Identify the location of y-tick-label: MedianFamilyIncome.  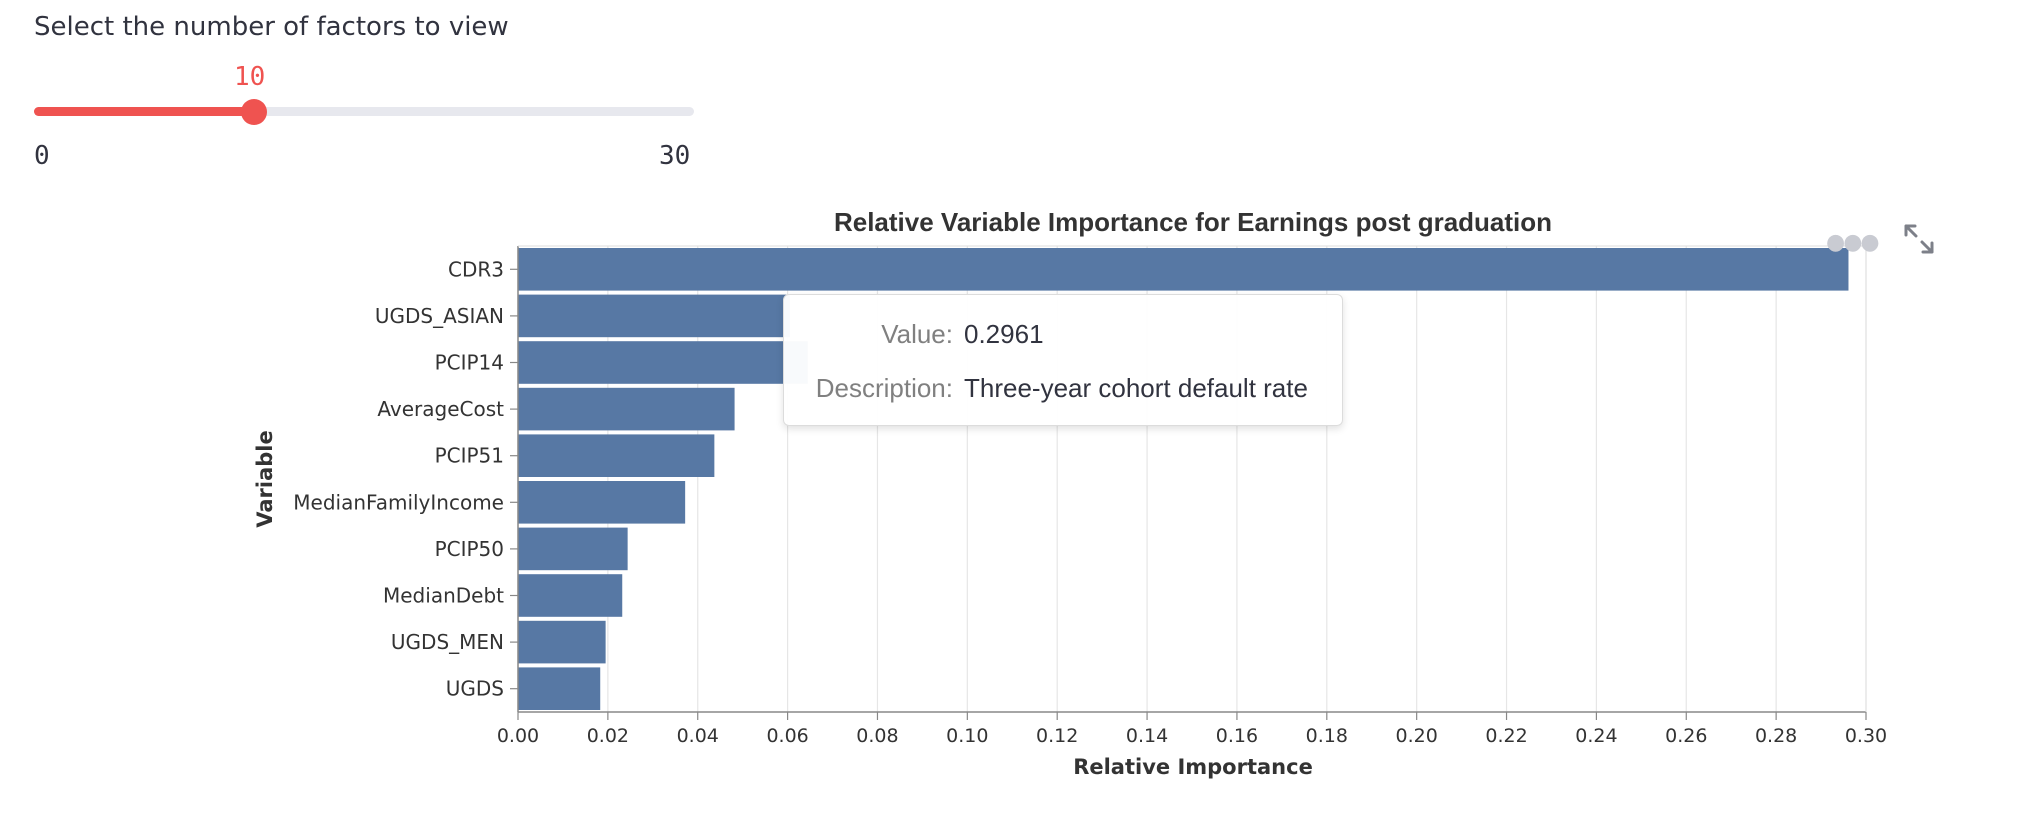
(398, 502).